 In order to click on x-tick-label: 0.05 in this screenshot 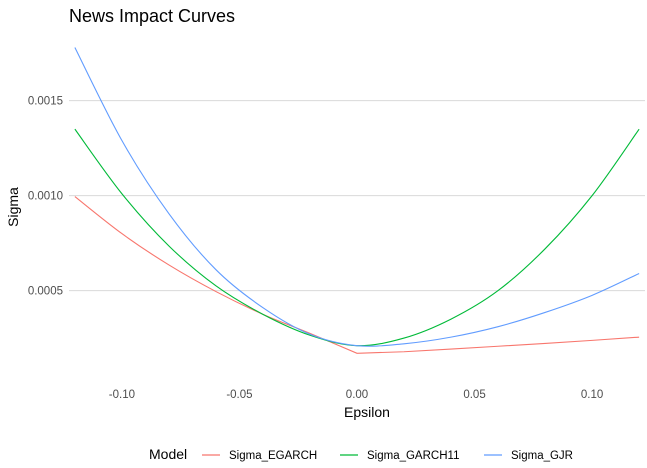, I will do `click(474, 395)`.